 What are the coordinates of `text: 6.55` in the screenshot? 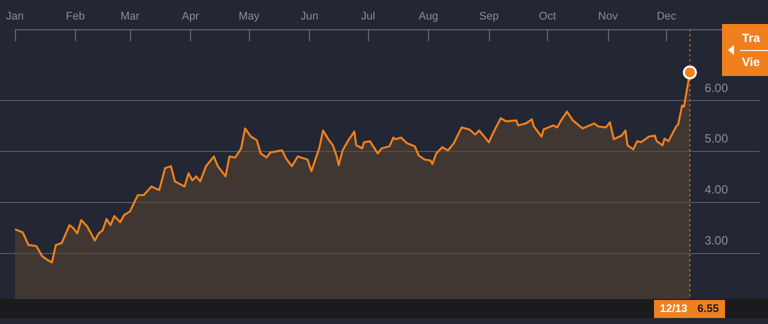 It's located at (708, 309).